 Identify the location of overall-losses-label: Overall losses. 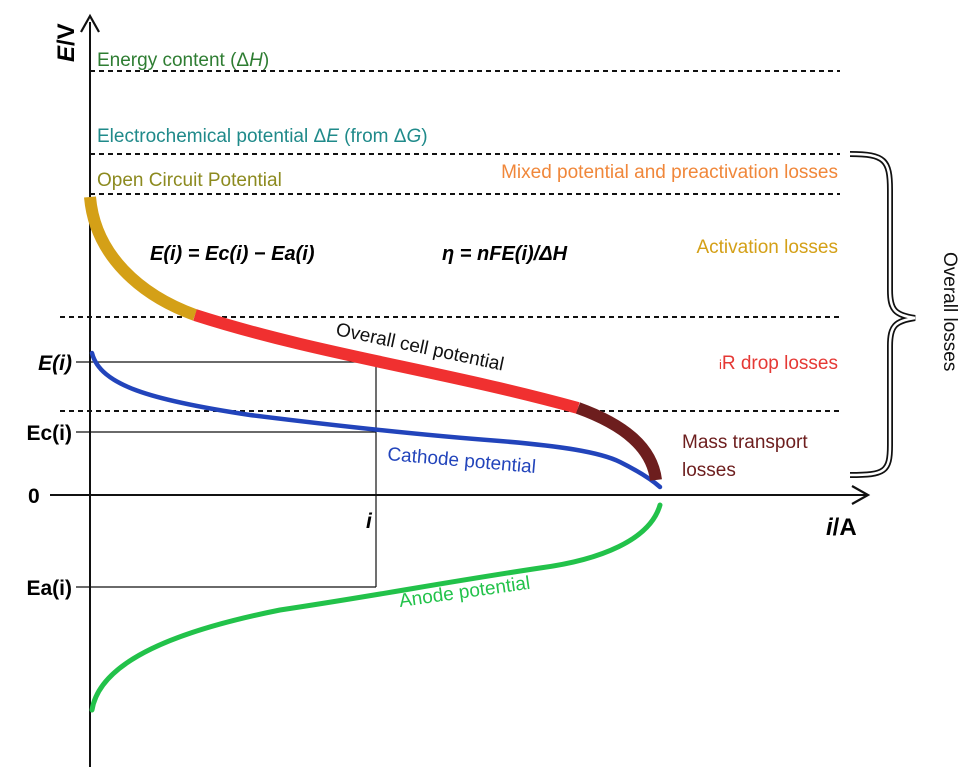
(949, 311).